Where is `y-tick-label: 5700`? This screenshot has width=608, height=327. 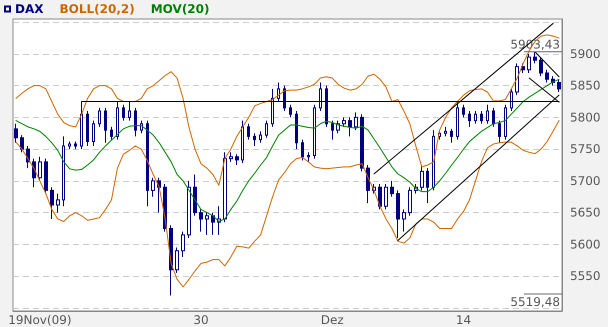 y-tick-label: 5700 is located at coordinates (585, 181).